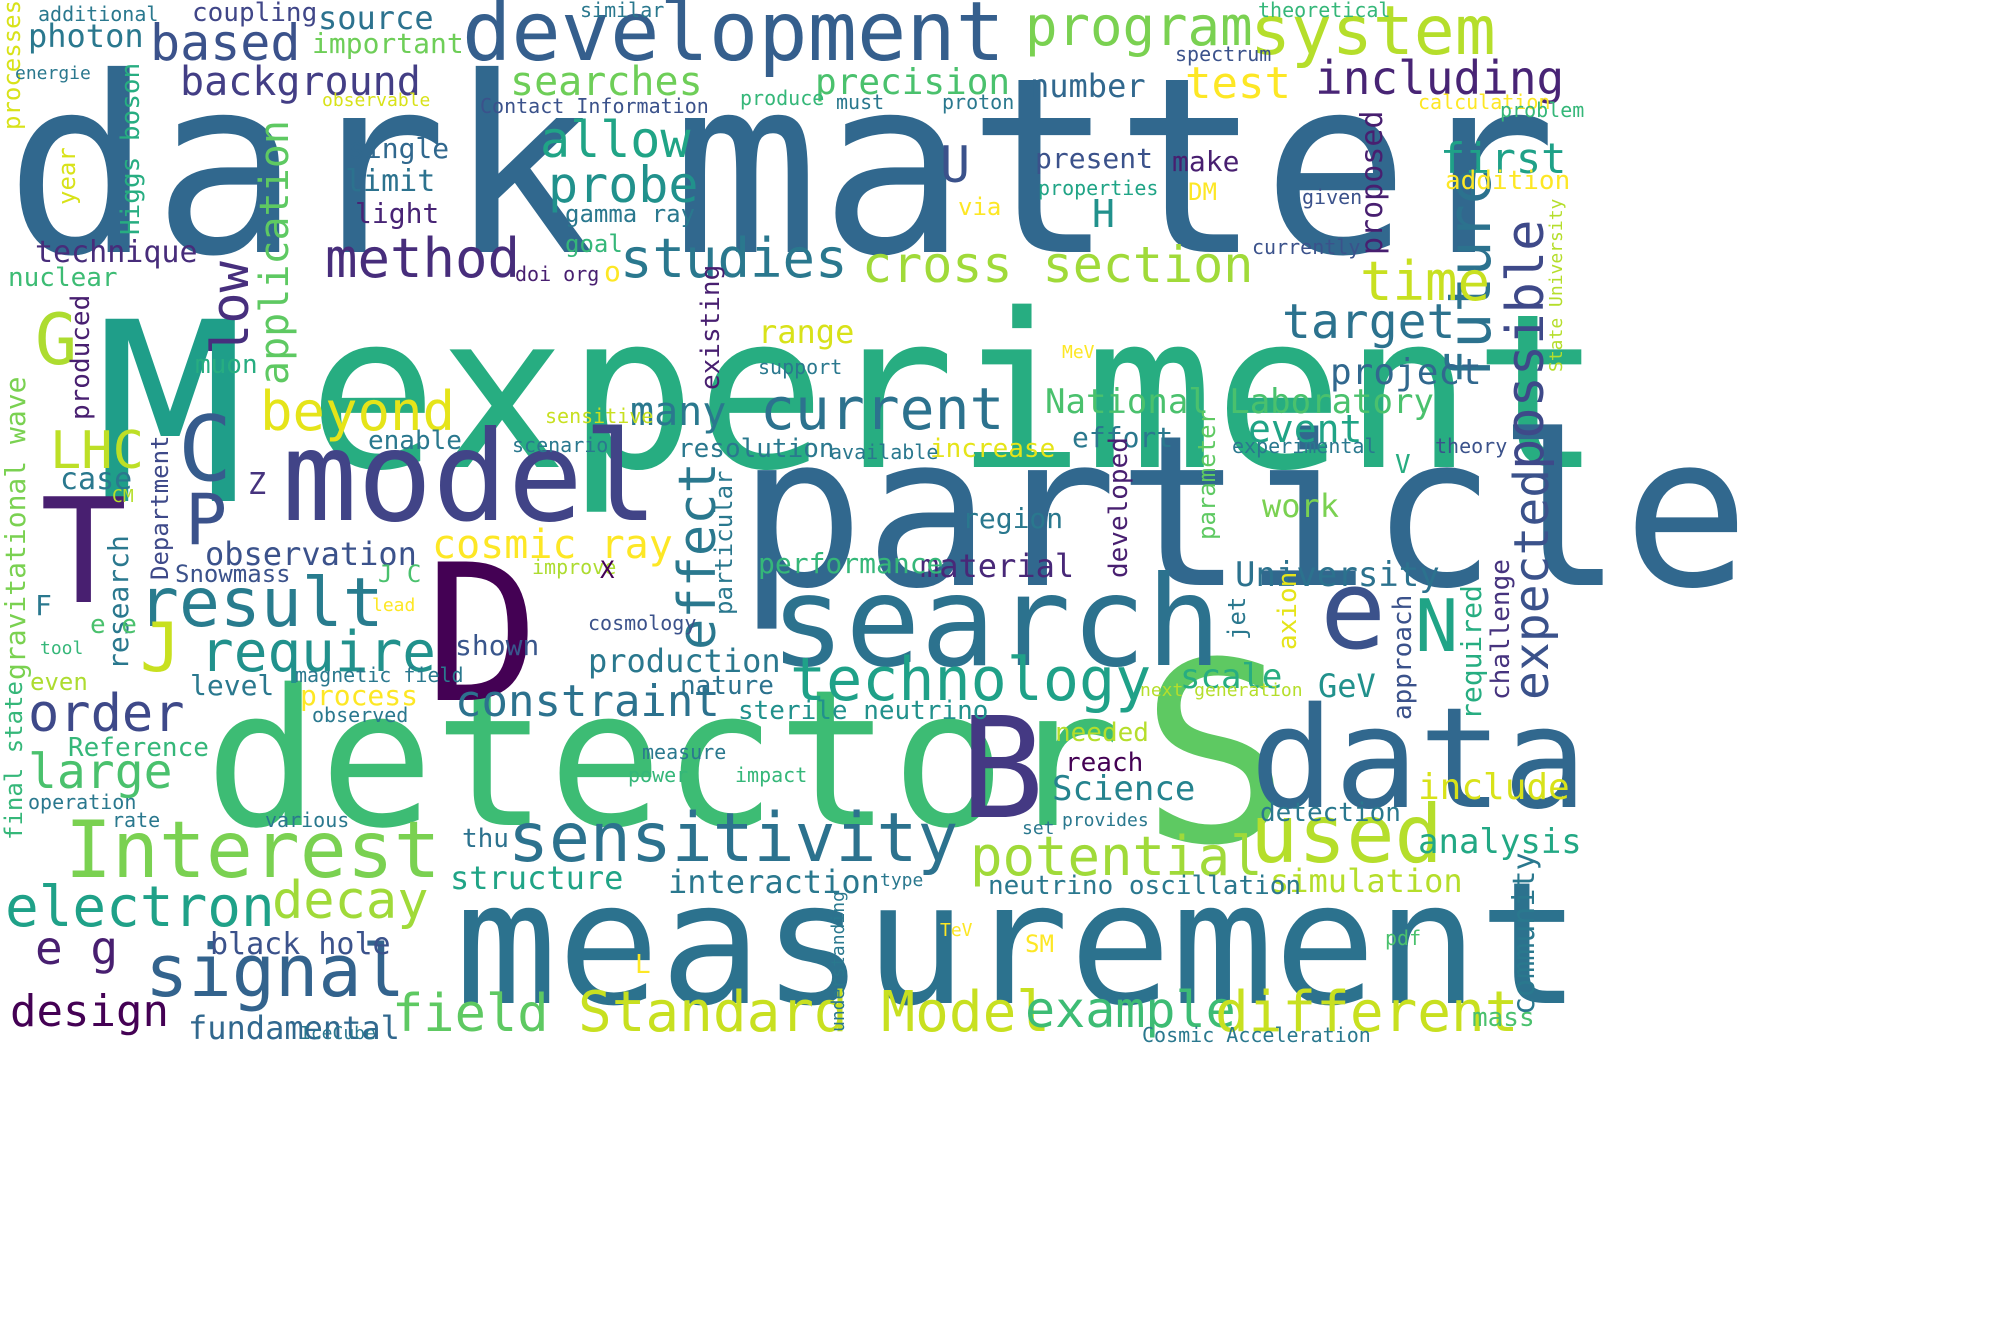  What do you see at coordinates (253, 851) in the screenshot?
I see `word-Interest: Interest` at bounding box center [253, 851].